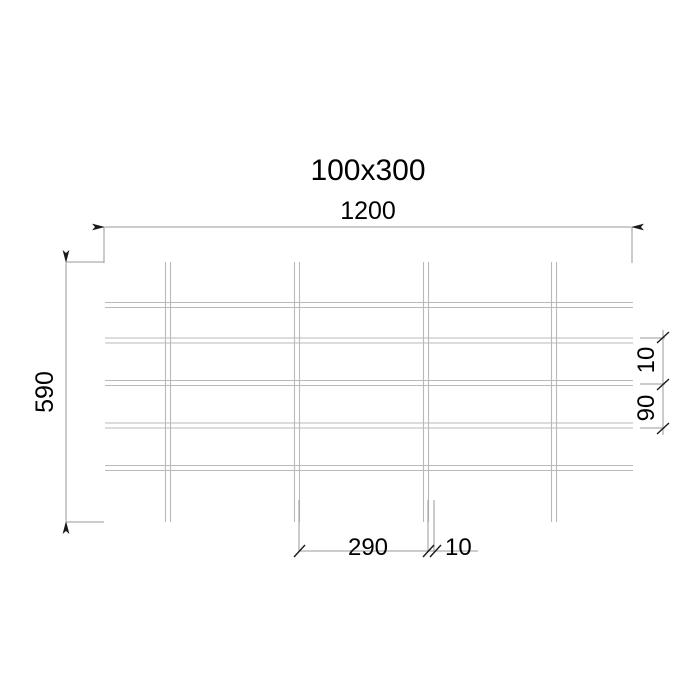 The width and height of the screenshot is (700, 700). What do you see at coordinates (655, 382) in the screenshot?
I see `dimension-right-group` at bounding box center [655, 382].